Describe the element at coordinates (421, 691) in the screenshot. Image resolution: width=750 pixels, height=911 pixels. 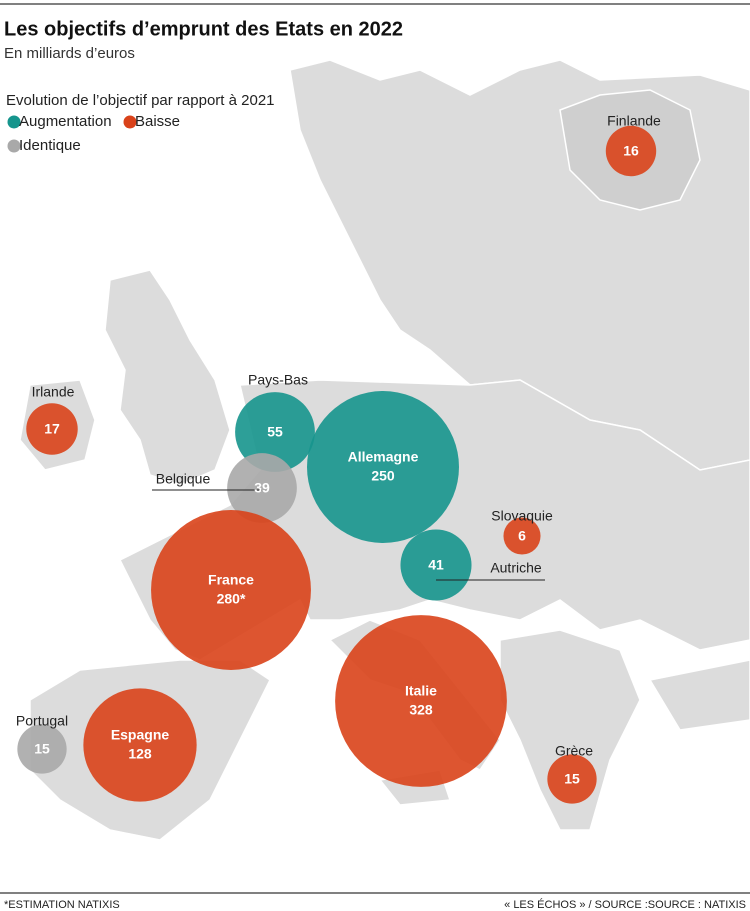
I see `country-label: Italie` at that location.